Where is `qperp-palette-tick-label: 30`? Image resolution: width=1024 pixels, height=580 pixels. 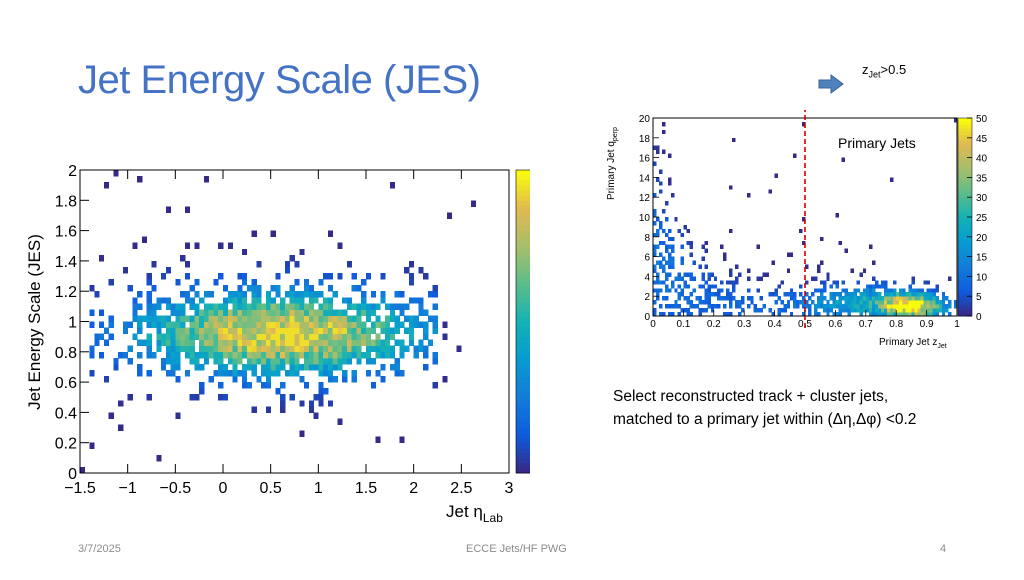 qperp-palette-tick-label: 30 is located at coordinates (982, 198).